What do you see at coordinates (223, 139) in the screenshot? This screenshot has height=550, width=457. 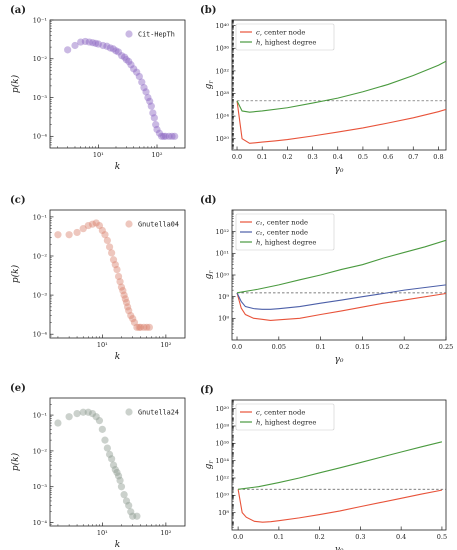 I see `y-tick-label: 10²⁰` at bounding box center [223, 139].